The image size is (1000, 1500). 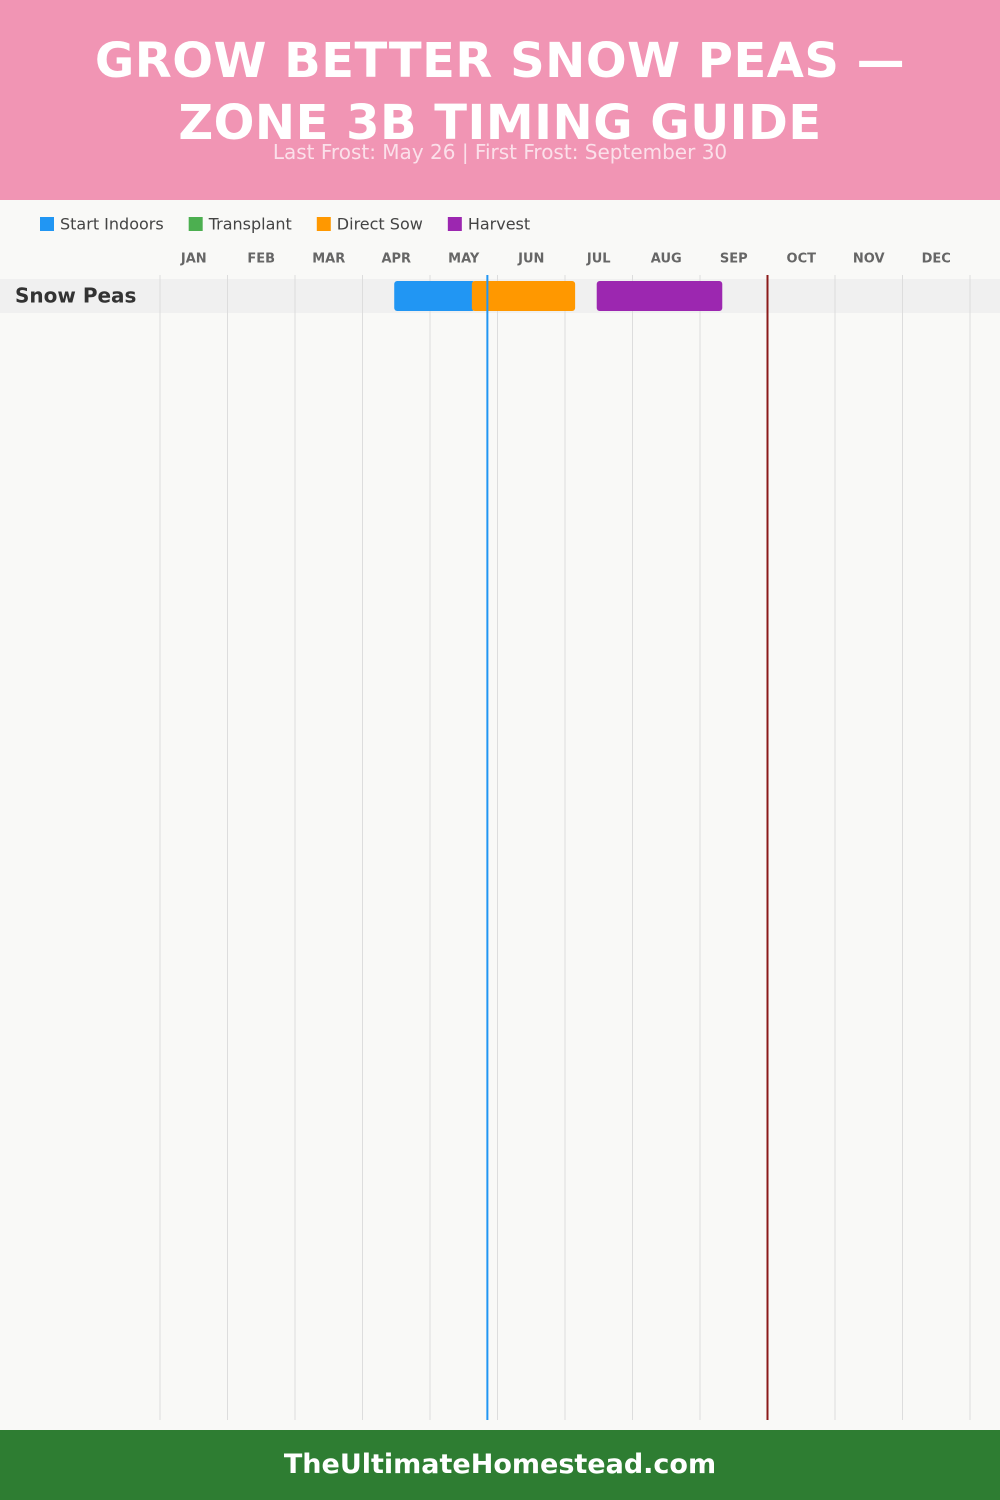 I want to click on x-tick-label: SEP, so click(x=734, y=259).